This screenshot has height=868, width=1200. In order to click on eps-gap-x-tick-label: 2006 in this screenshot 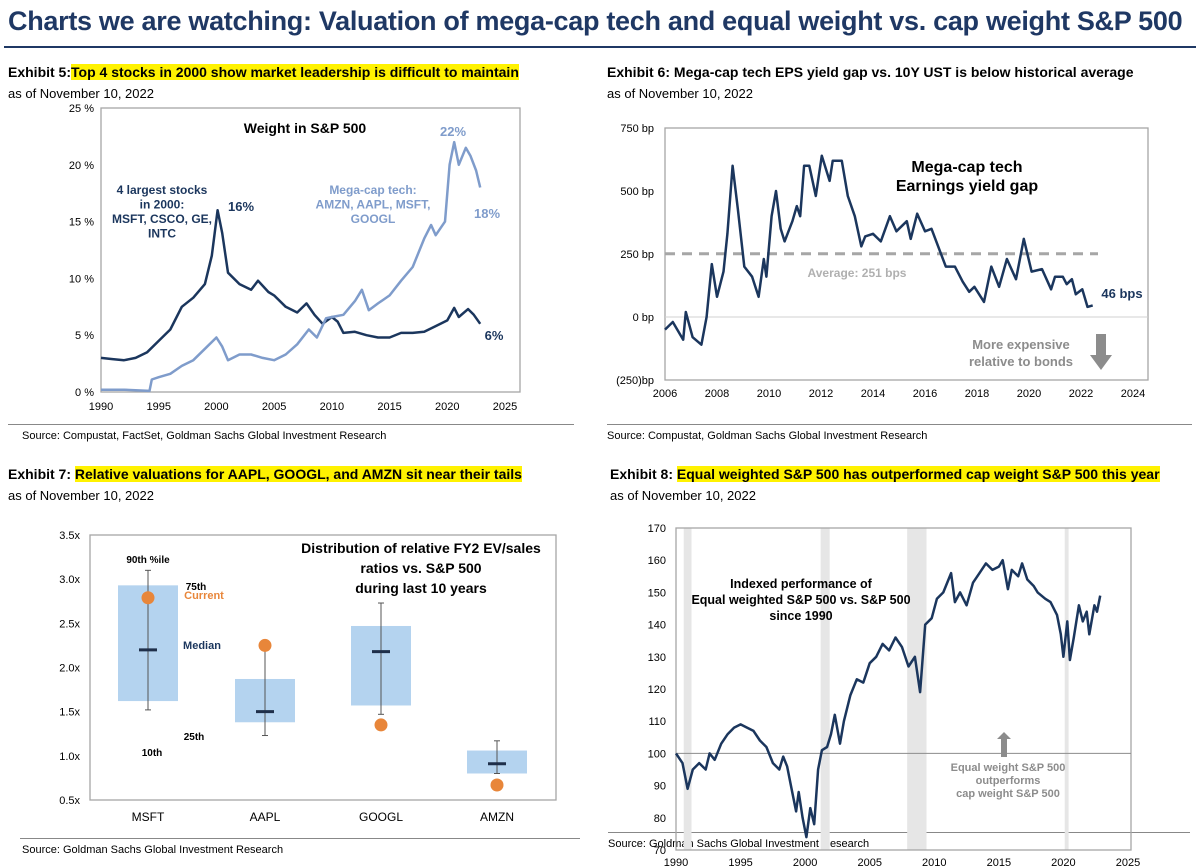, I will do `click(665, 394)`.